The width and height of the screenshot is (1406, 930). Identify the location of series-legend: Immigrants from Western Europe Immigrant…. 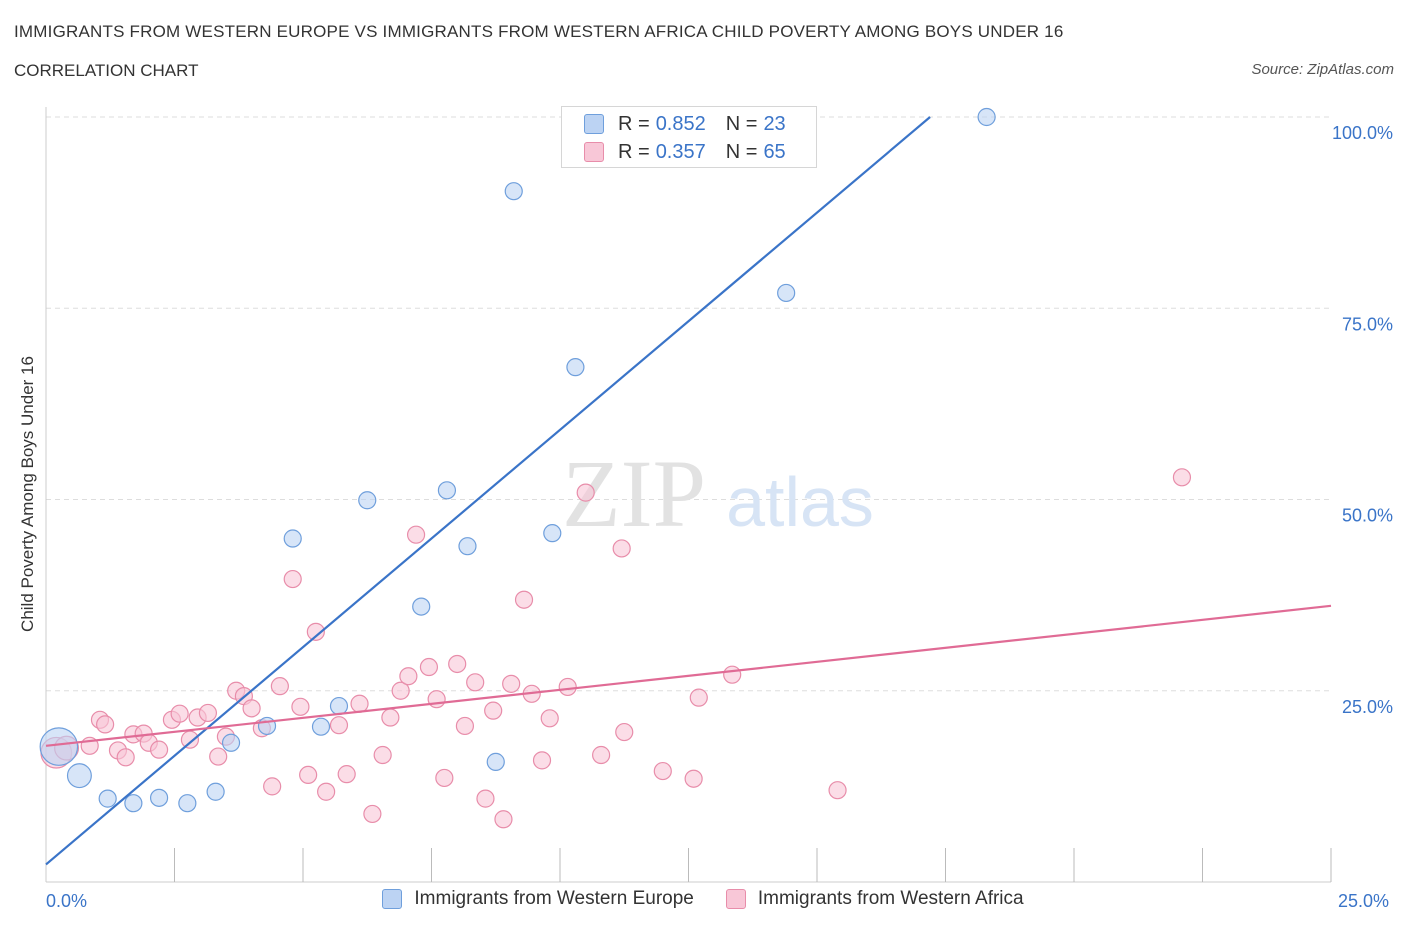
(703, 899).